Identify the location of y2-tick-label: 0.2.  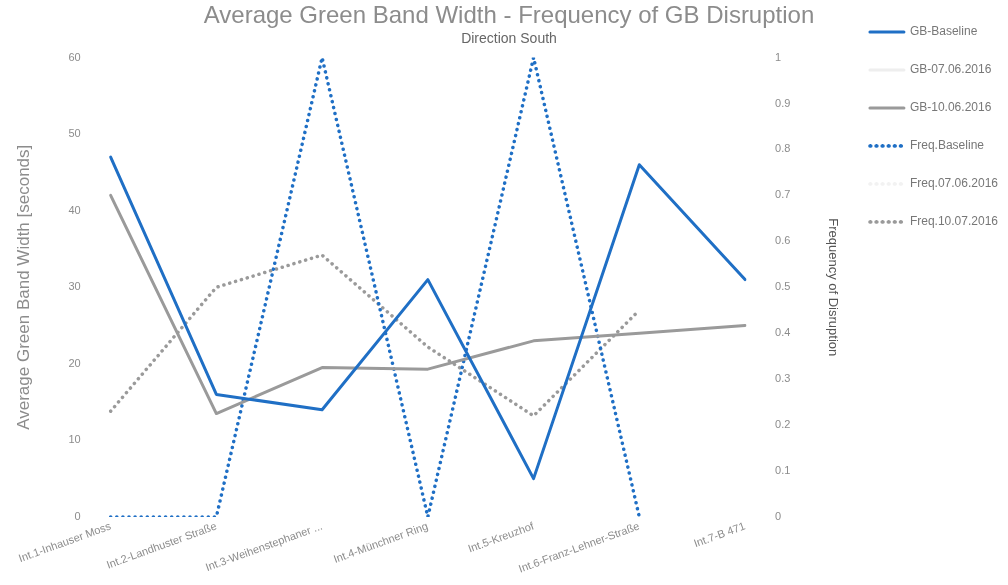
(783, 424).